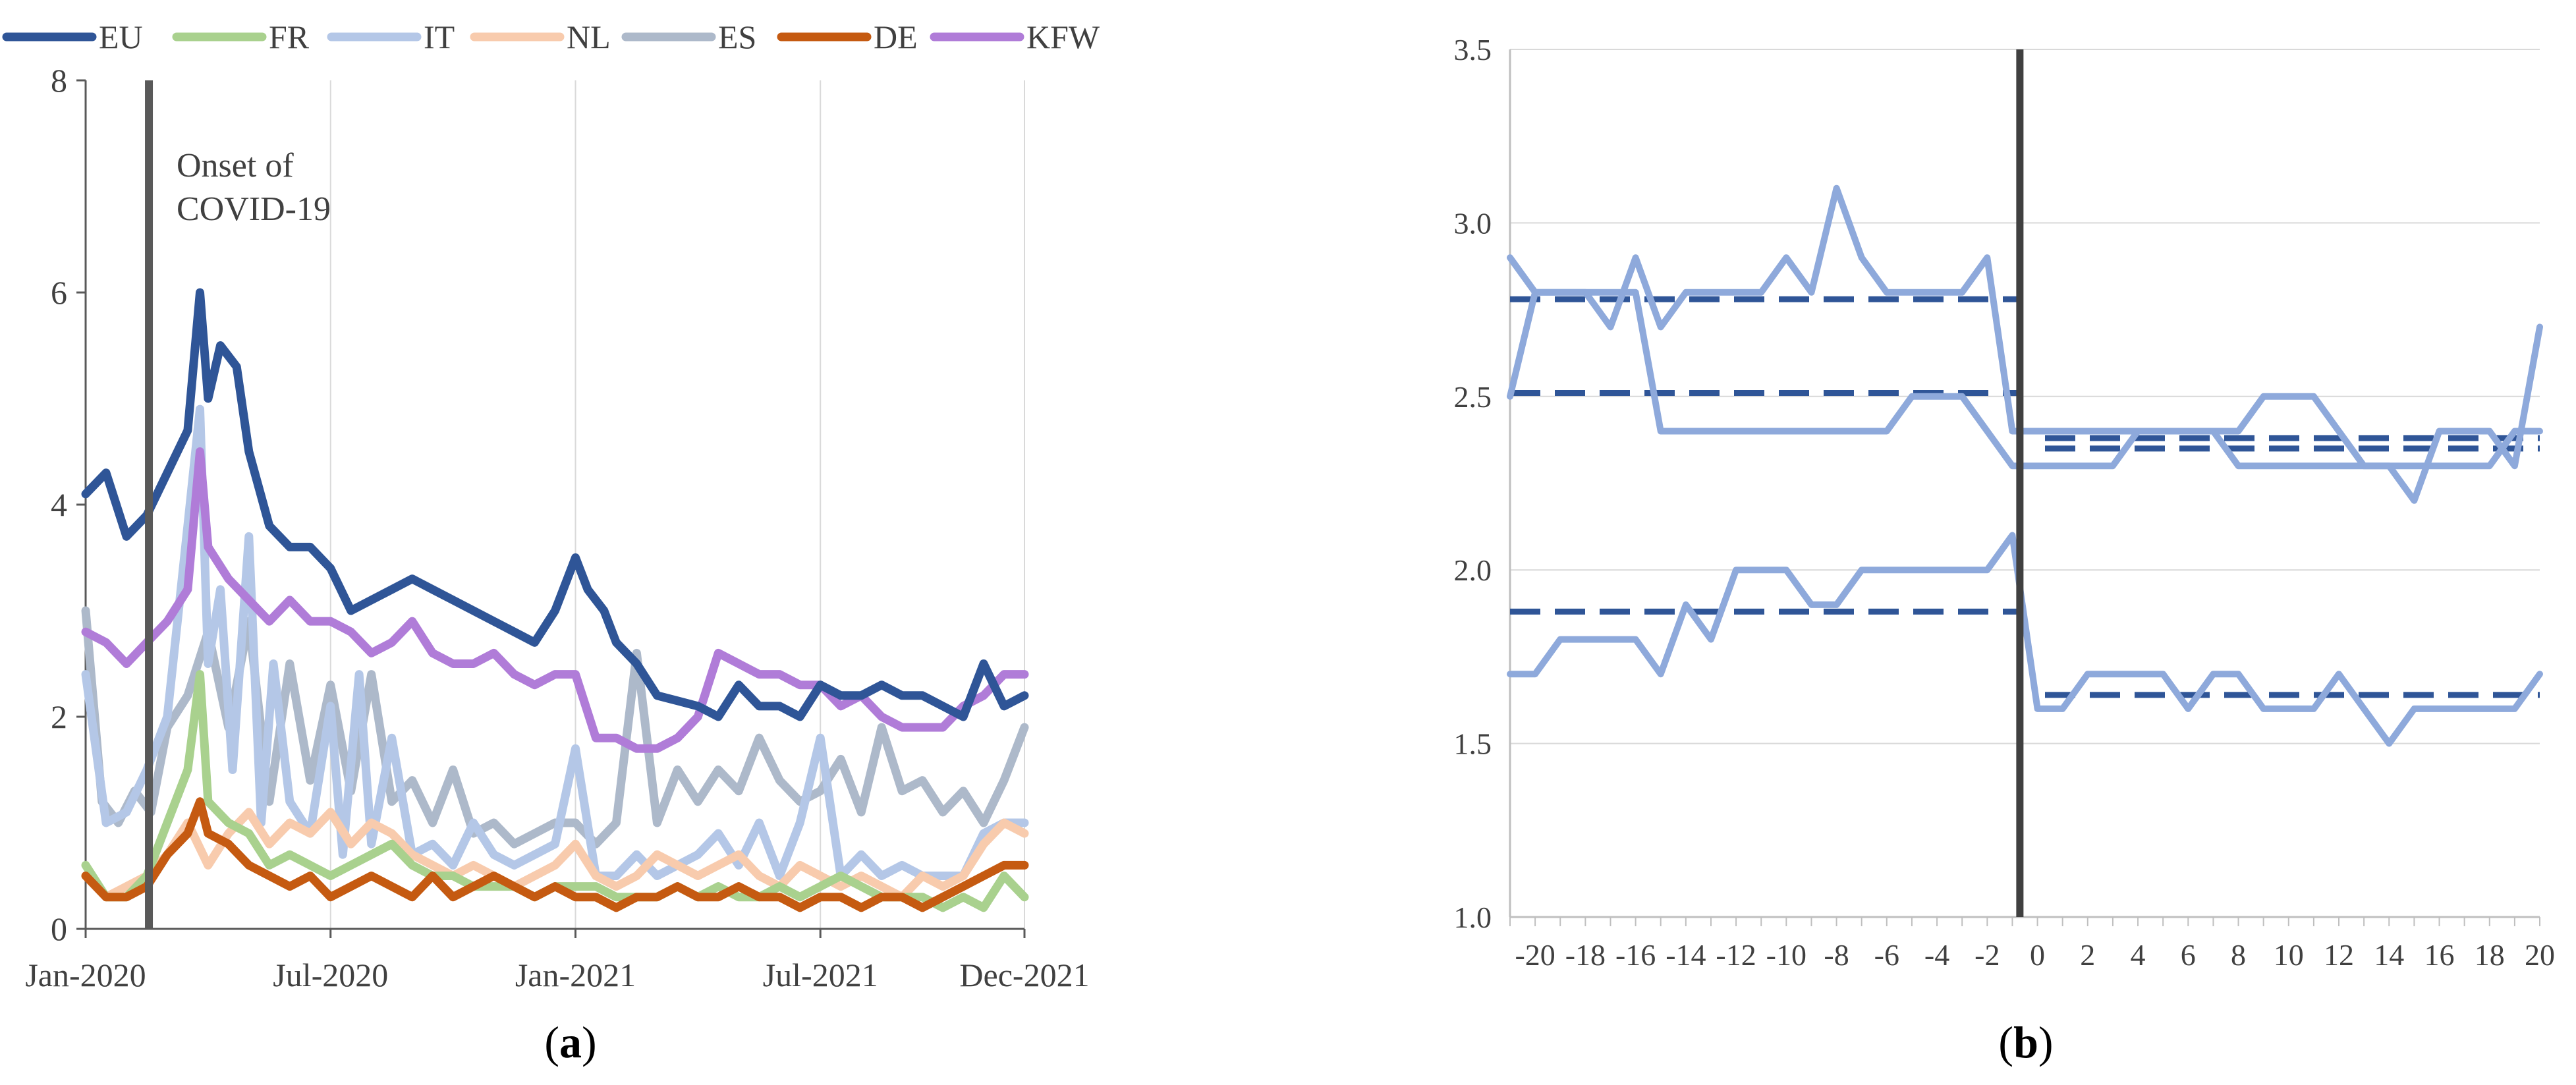  What do you see at coordinates (59, 716) in the screenshot?
I see `panel-a-ytick-label-2: 2` at bounding box center [59, 716].